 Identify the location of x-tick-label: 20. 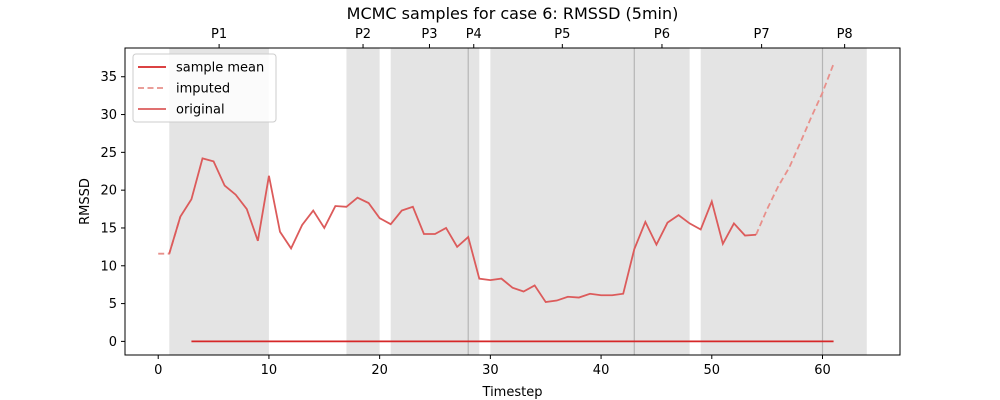
(379, 370).